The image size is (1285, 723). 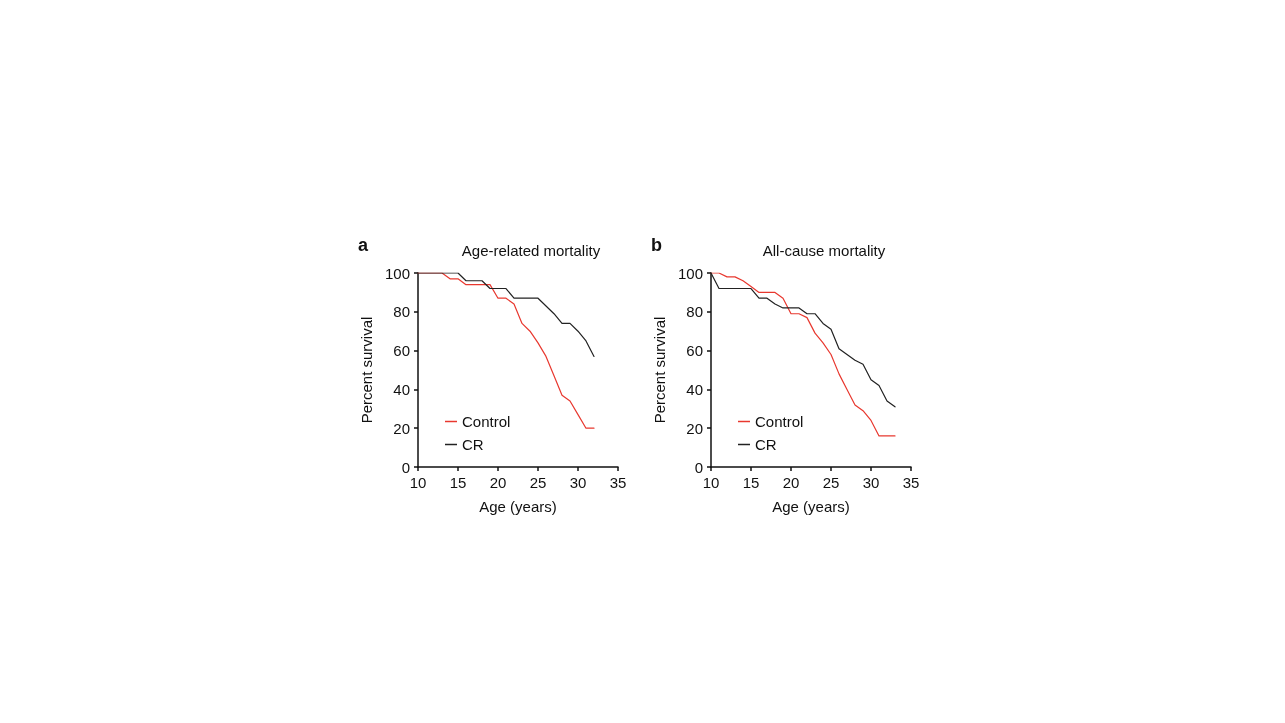 What do you see at coordinates (656, 245) in the screenshot?
I see `text: b` at bounding box center [656, 245].